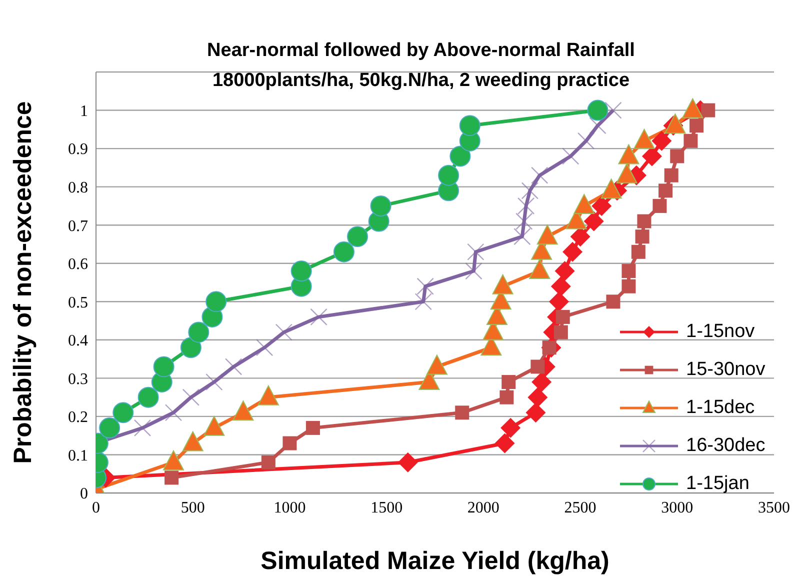 The height and width of the screenshot is (583, 802). What do you see at coordinates (421, 51) in the screenshot?
I see `chart-title: Near-normal followed by Above-normal Rainfall` at bounding box center [421, 51].